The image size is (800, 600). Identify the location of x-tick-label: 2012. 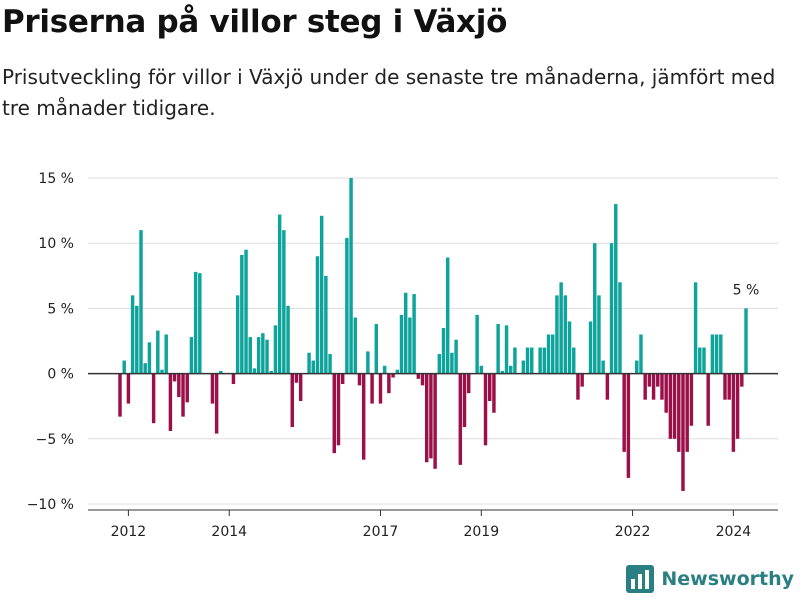
(129, 532).